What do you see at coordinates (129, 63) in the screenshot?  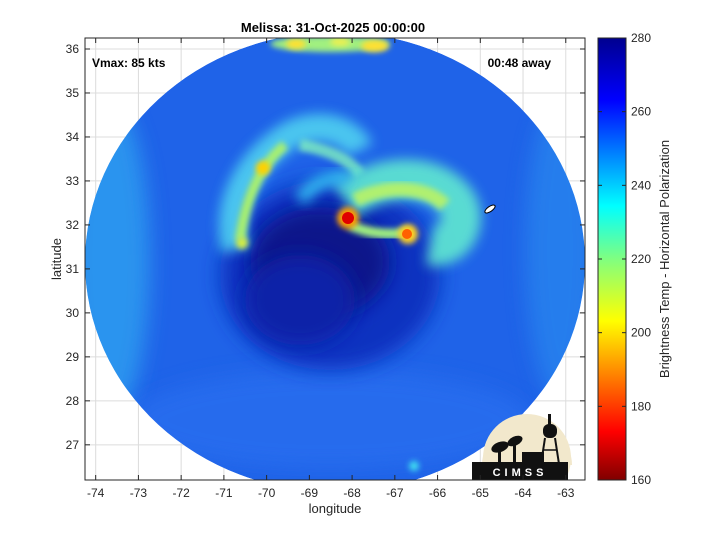 I see `vmax-annotation: Vmax: 85 kts` at bounding box center [129, 63].